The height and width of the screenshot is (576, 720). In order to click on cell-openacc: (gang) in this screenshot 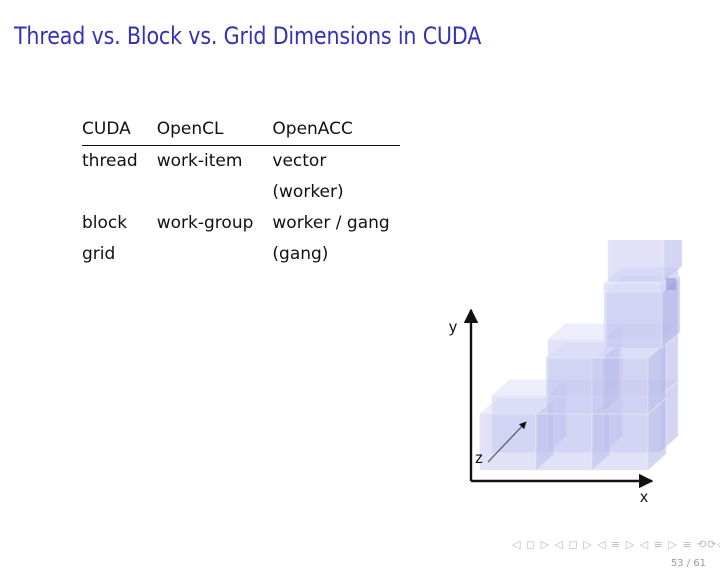, I will do `click(335, 254)`.